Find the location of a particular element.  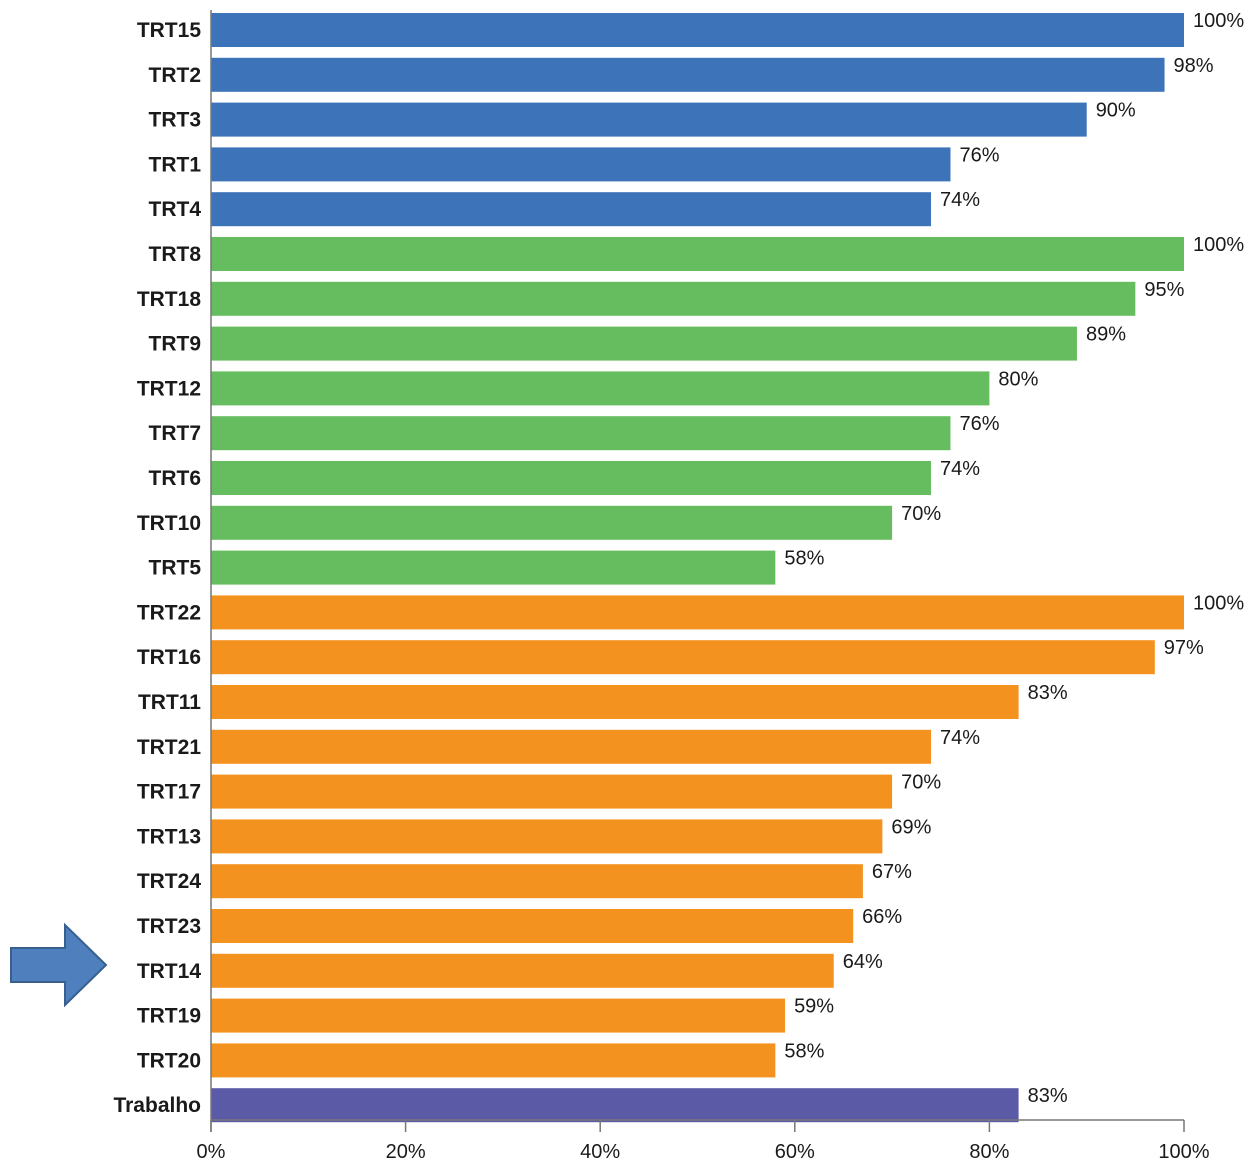

value-label: 97% is located at coordinates (1184, 648).